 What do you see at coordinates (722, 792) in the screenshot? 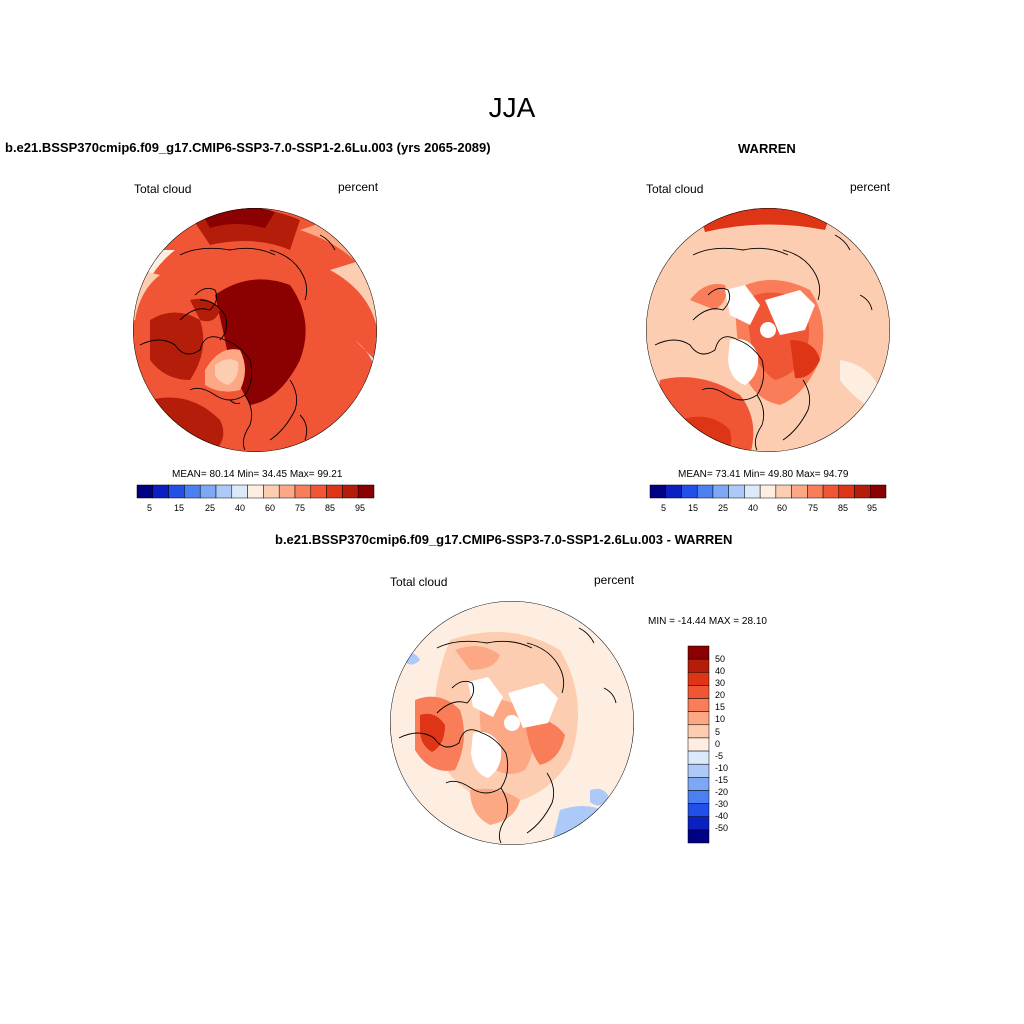
I see `colorbar-tick: -20` at bounding box center [722, 792].